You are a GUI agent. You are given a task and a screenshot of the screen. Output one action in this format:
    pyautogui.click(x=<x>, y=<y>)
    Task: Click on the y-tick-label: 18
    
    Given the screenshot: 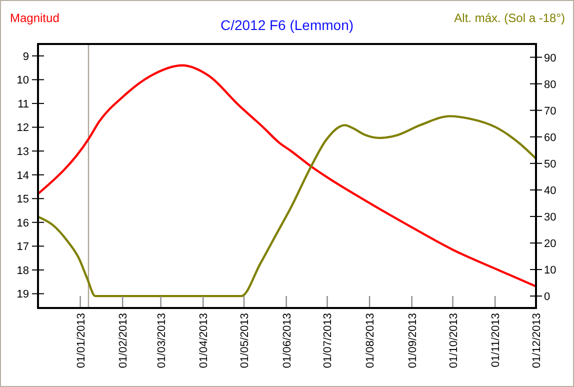 What is the action you would take?
    pyautogui.click(x=22, y=270)
    